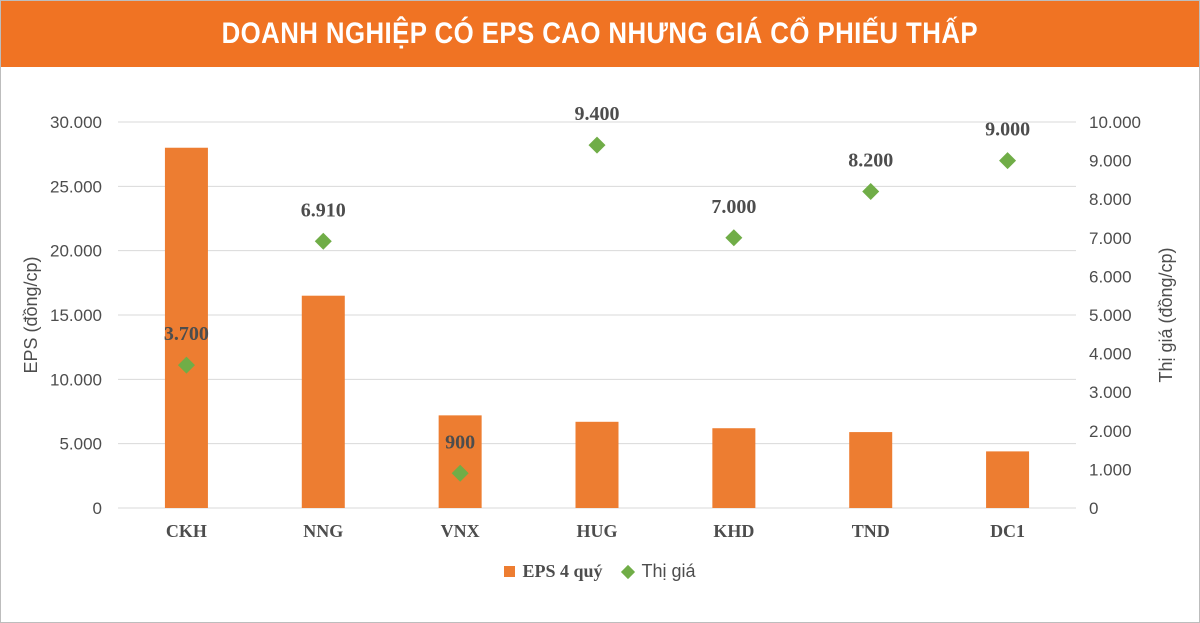  I want to click on y-tick-right: 3.000, so click(1110, 392).